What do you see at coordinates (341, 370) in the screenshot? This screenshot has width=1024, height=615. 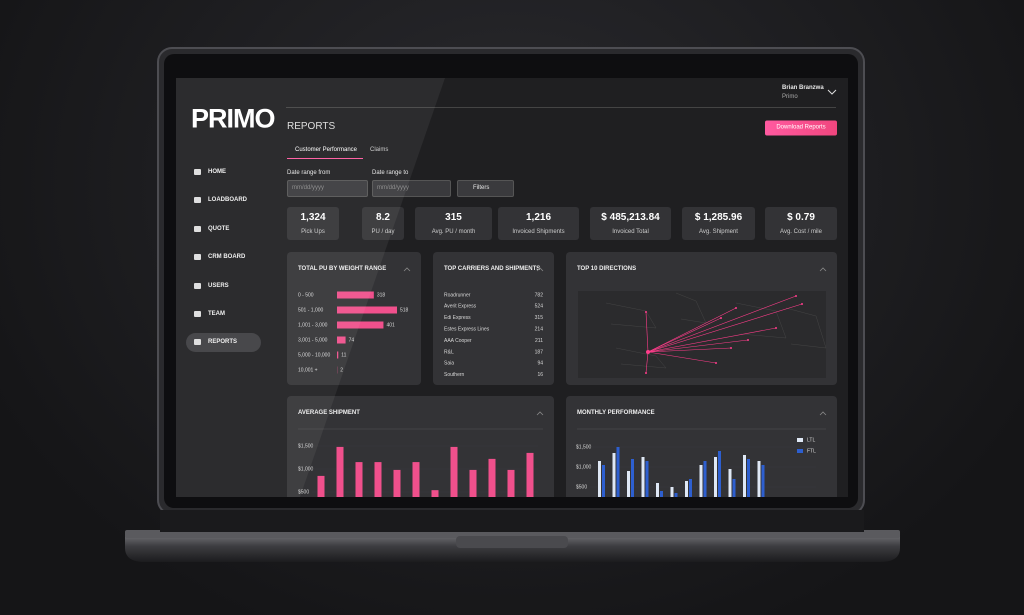 I see `value-label: 2` at bounding box center [341, 370].